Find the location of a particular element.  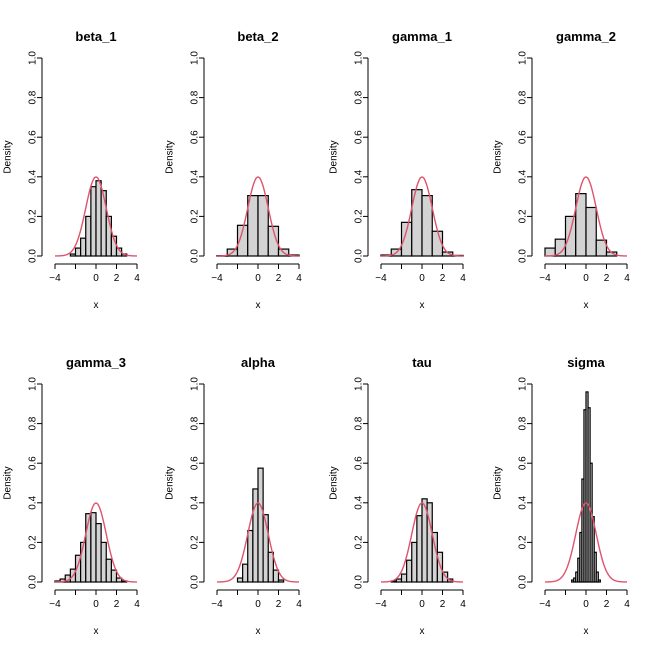

panel-tau: tau −4 0 2 4 x 0.0 0.2 0.4 0.6 0.8 1.0 Density is located at coordinates (398, 496).